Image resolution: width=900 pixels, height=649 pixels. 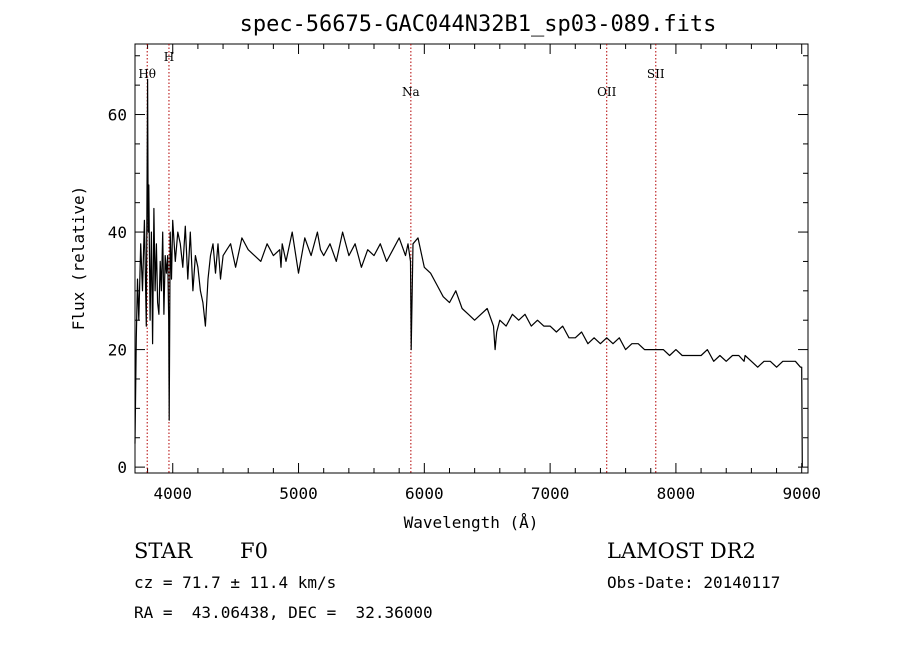 I want to click on line-marker-label: Hθ, so click(x=147, y=74).